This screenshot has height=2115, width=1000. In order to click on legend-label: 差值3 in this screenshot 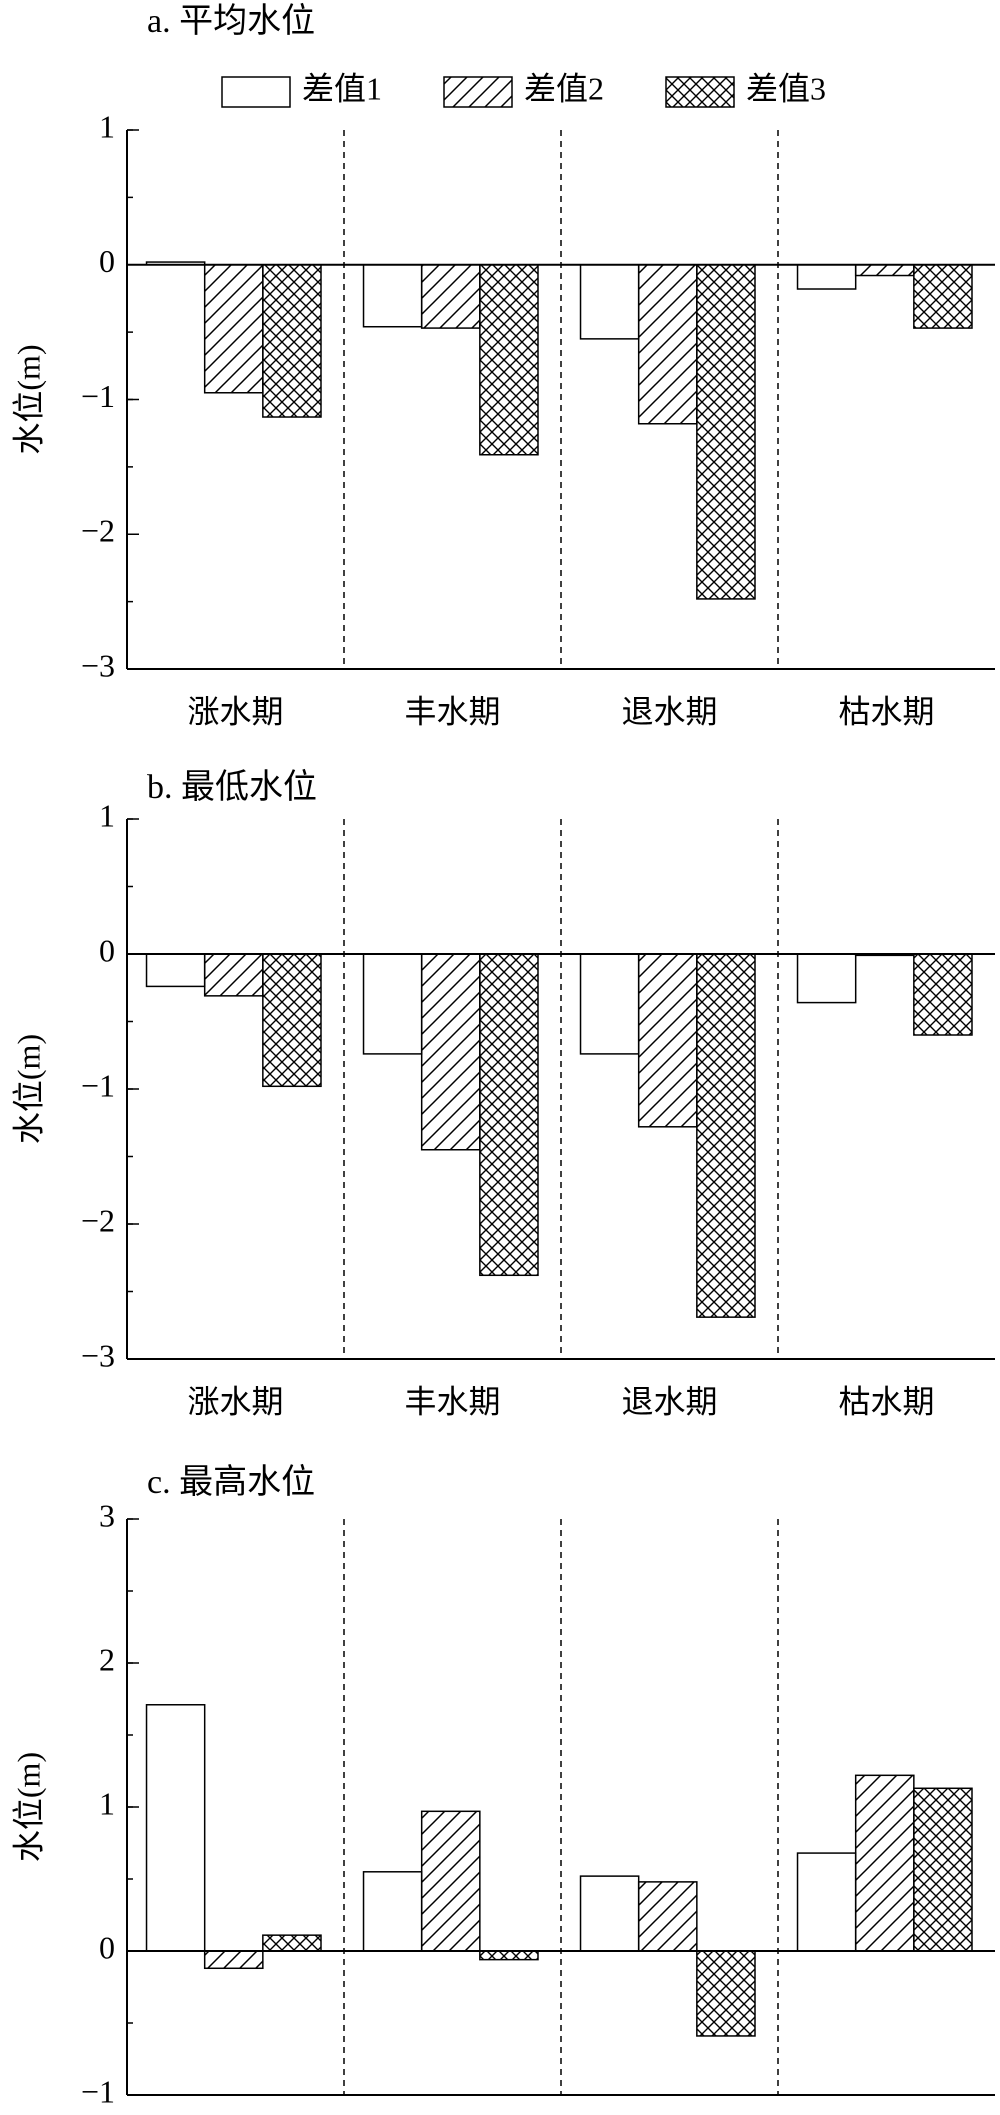, I will do `click(786, 88)`.